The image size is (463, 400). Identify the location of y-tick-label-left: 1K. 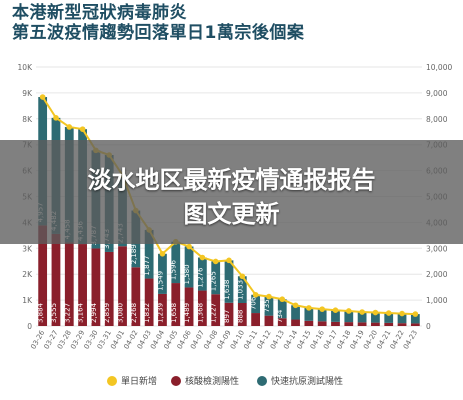
(27, 300).